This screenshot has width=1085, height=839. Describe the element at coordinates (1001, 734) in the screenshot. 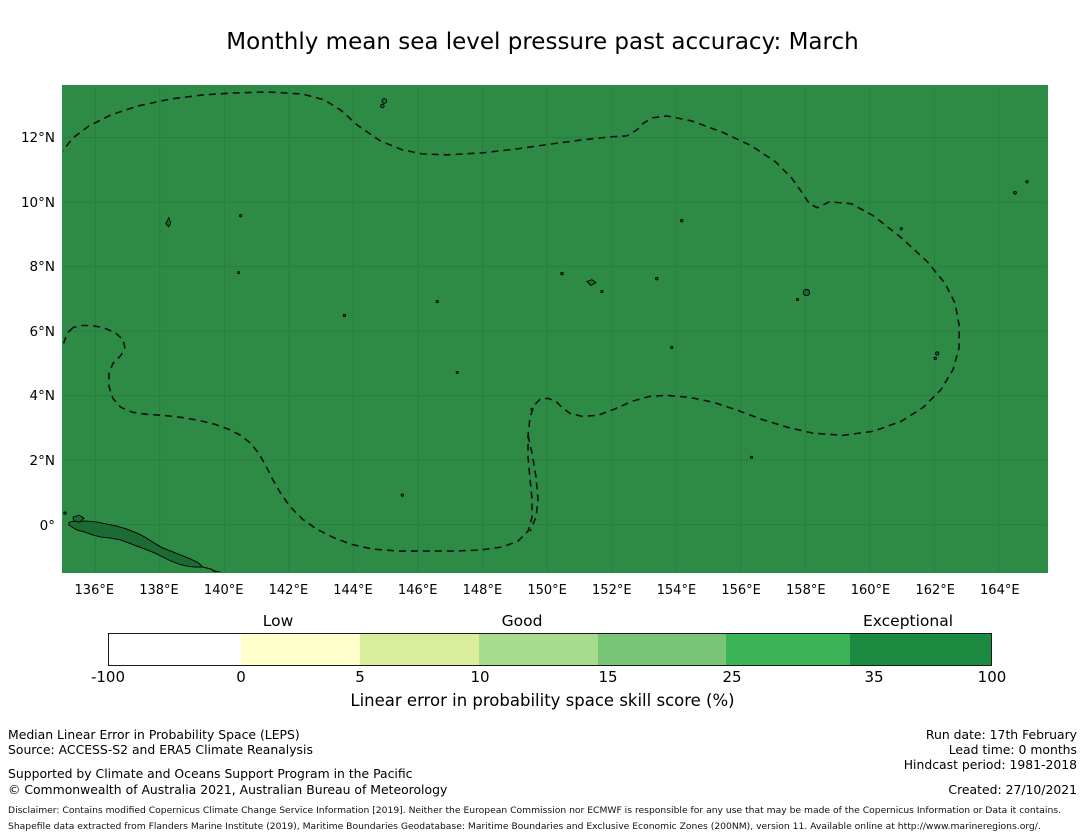

I see `footer-right-run-date: Run date: 17th February` at that location.